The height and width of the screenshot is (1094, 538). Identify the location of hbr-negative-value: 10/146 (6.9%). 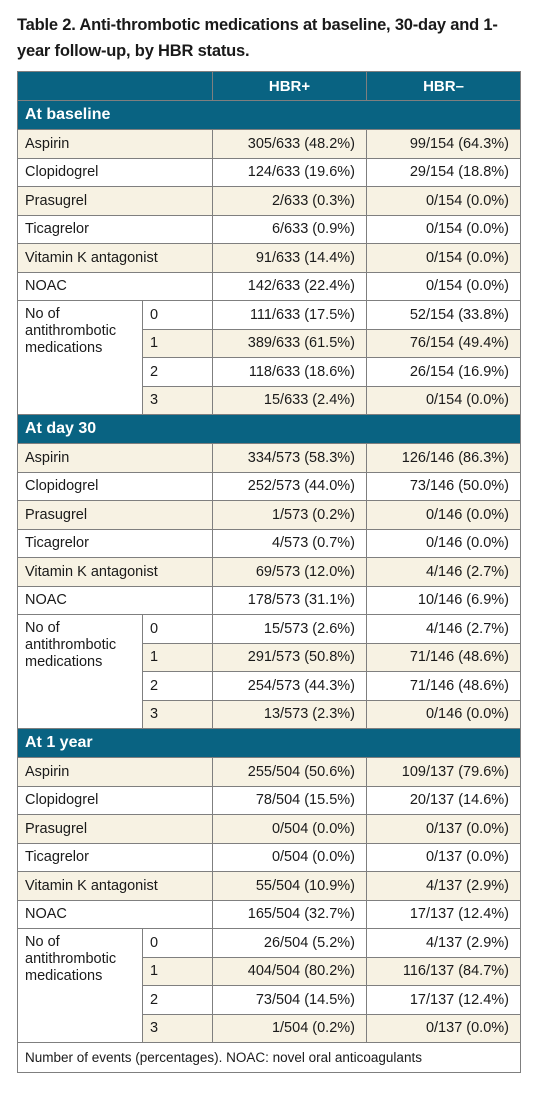
(443, 600).